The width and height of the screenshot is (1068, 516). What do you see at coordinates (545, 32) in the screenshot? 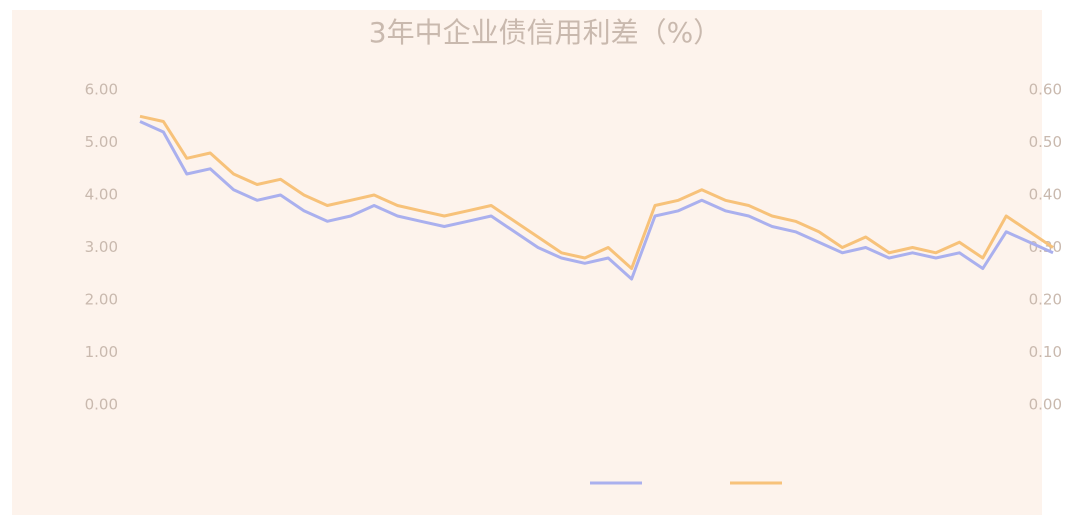
I see `chart-title: 3年中企业债信用利差（%）` at bounding box center [545, 32].